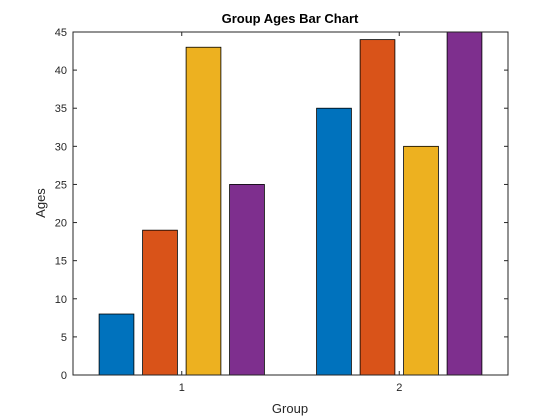  Describe the element at coordinates (61, 300) in the screenshot. I see `y-tick-label: 10` at that location.